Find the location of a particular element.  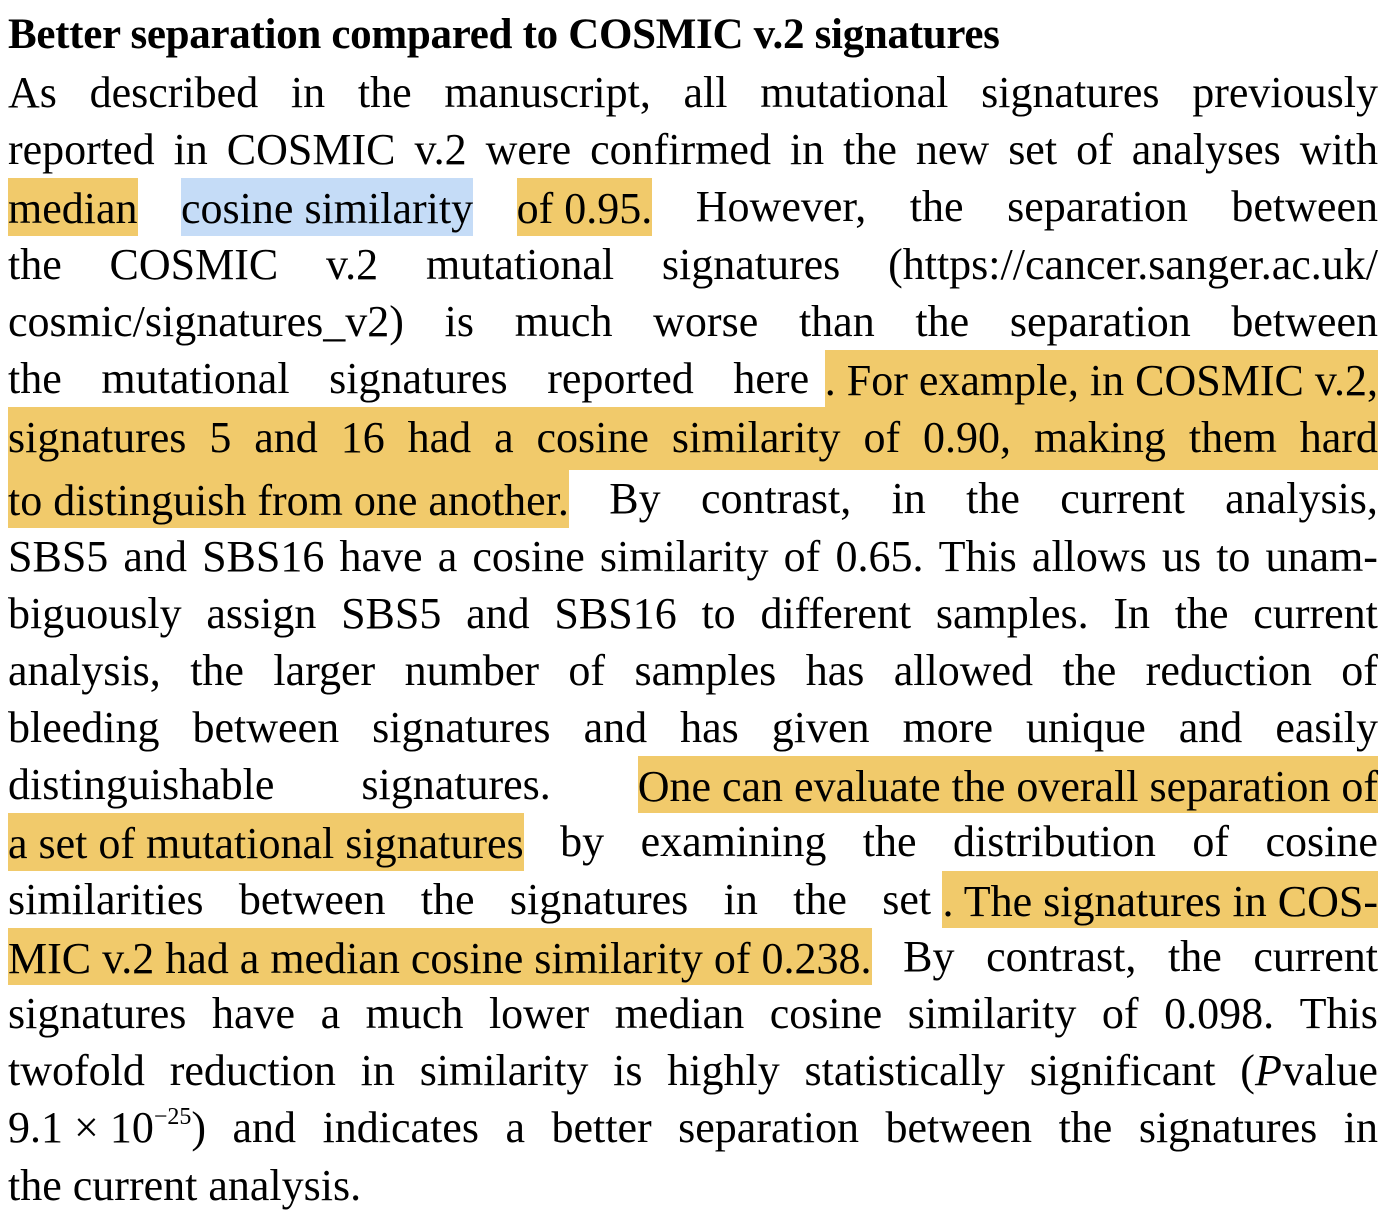

text-word: number is located at coordinates (471, 670).